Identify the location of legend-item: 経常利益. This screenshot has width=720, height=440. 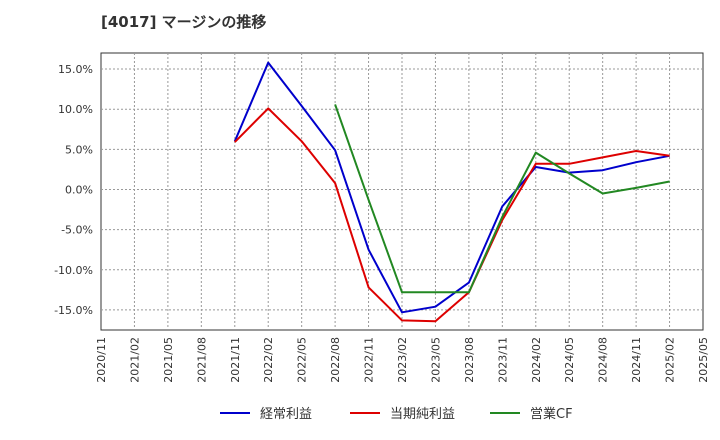
(266, 412).